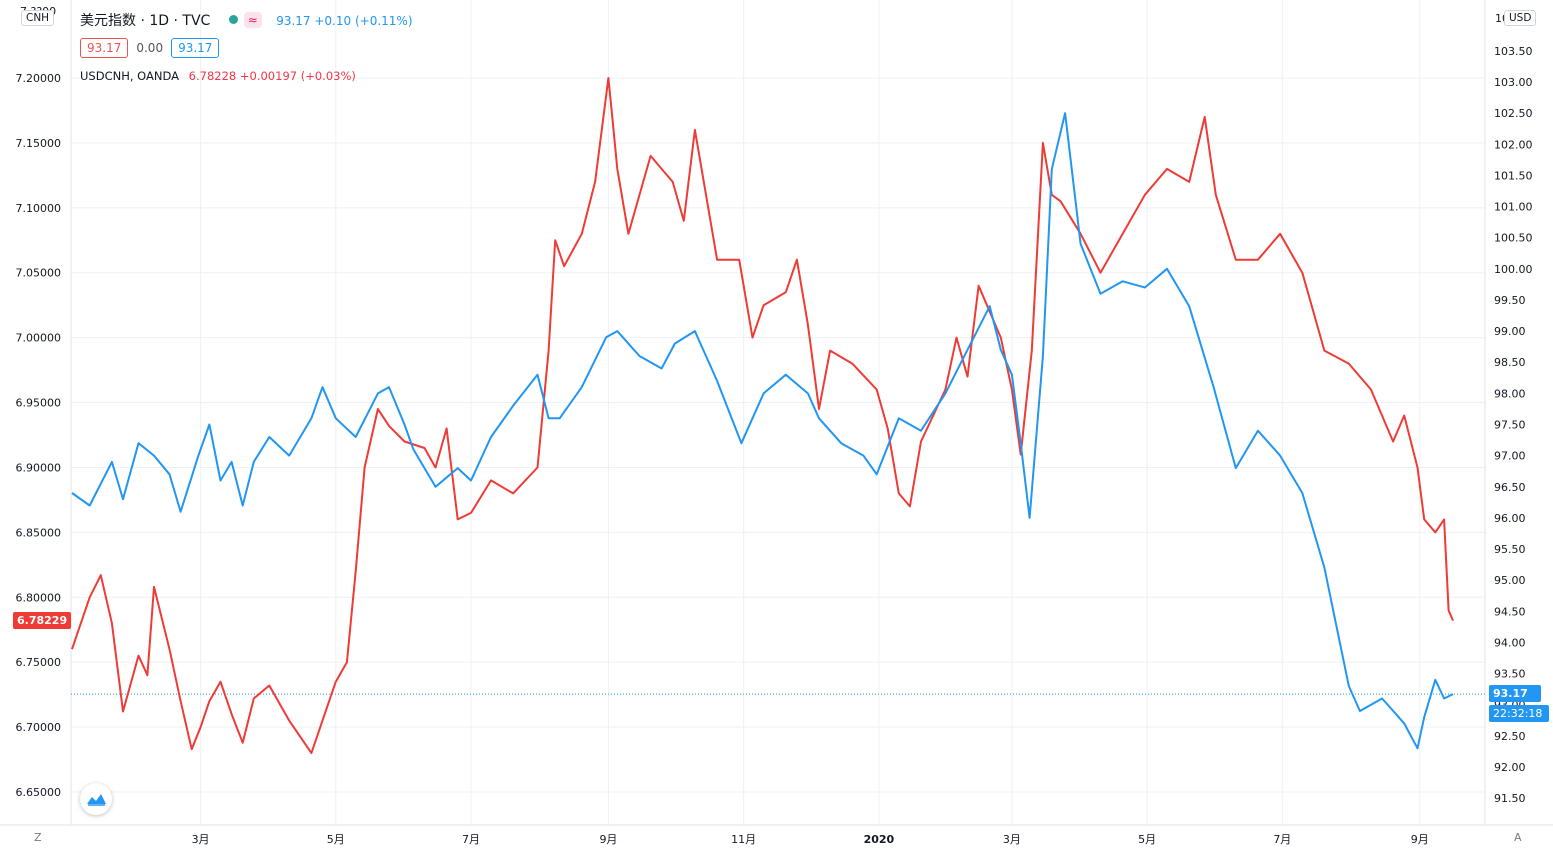 The height and width of the screenshot is (853, 1553). I want to click on right-axis-tick-label: 103.00, so click(1513, 82).